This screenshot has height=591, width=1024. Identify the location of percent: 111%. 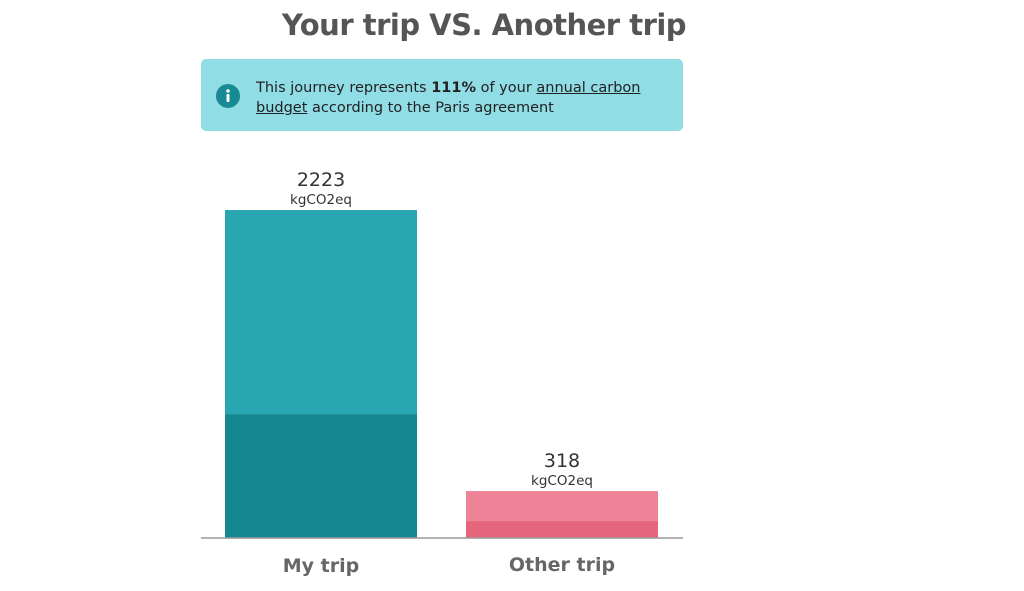
(453, 88).